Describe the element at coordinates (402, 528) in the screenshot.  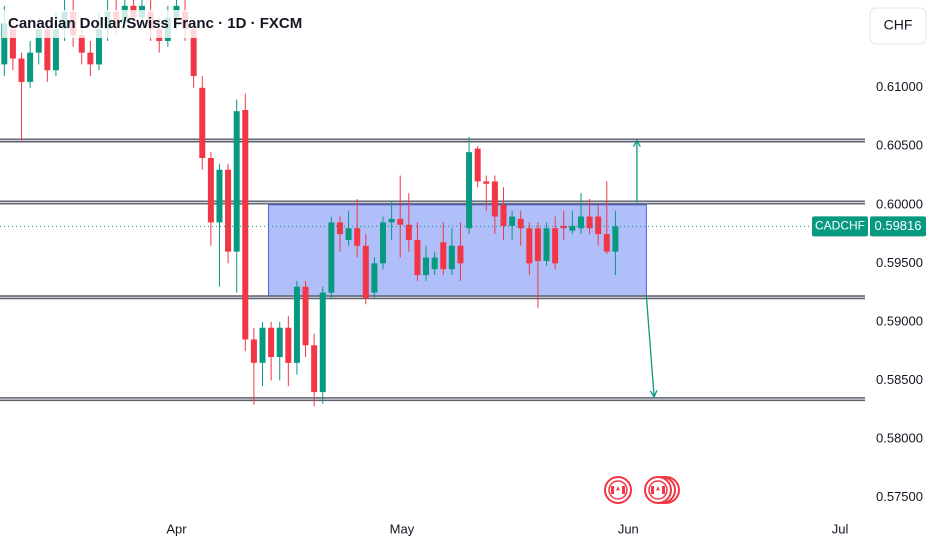
I see `x-tick-label: May` at that location.